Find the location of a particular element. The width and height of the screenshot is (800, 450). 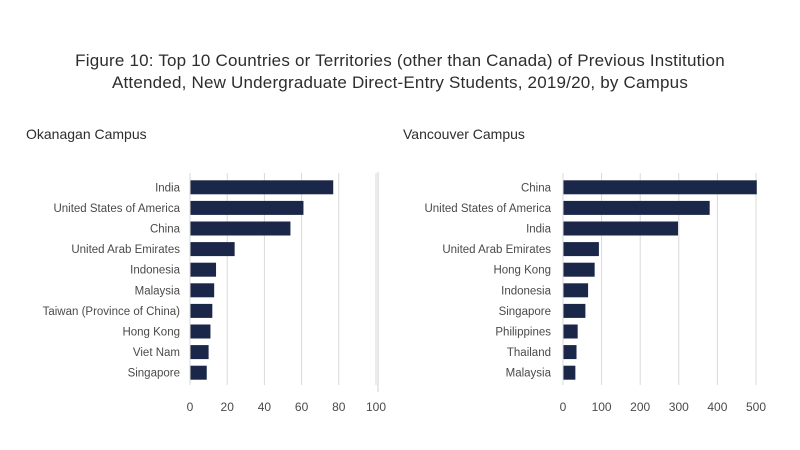

vancouver-tick-label-200: 200 is located at coordinates (640, 407).